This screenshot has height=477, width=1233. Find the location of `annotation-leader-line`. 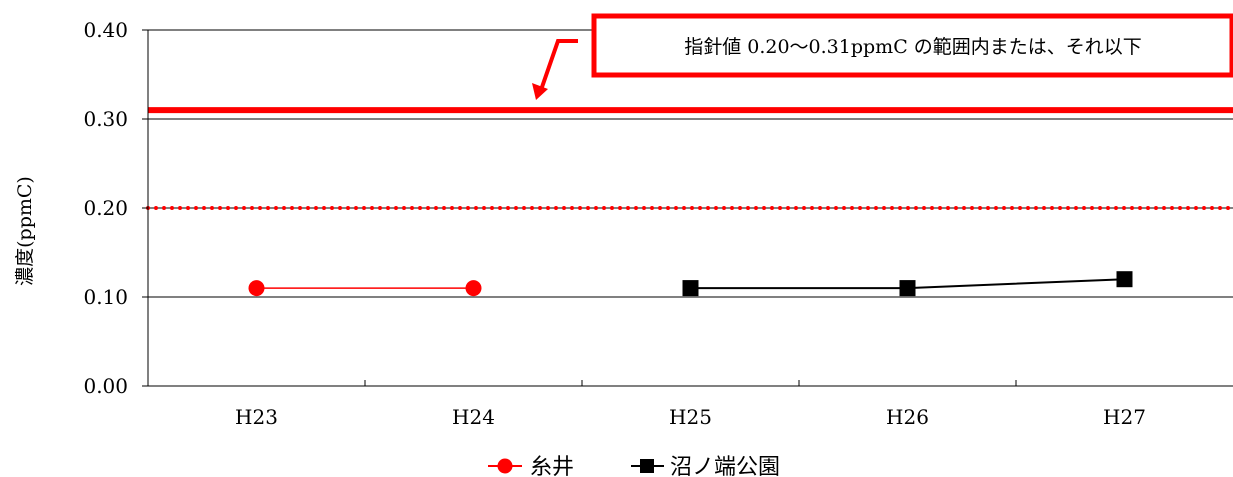

annotation-leader-line is located at coordinates (558, 65).